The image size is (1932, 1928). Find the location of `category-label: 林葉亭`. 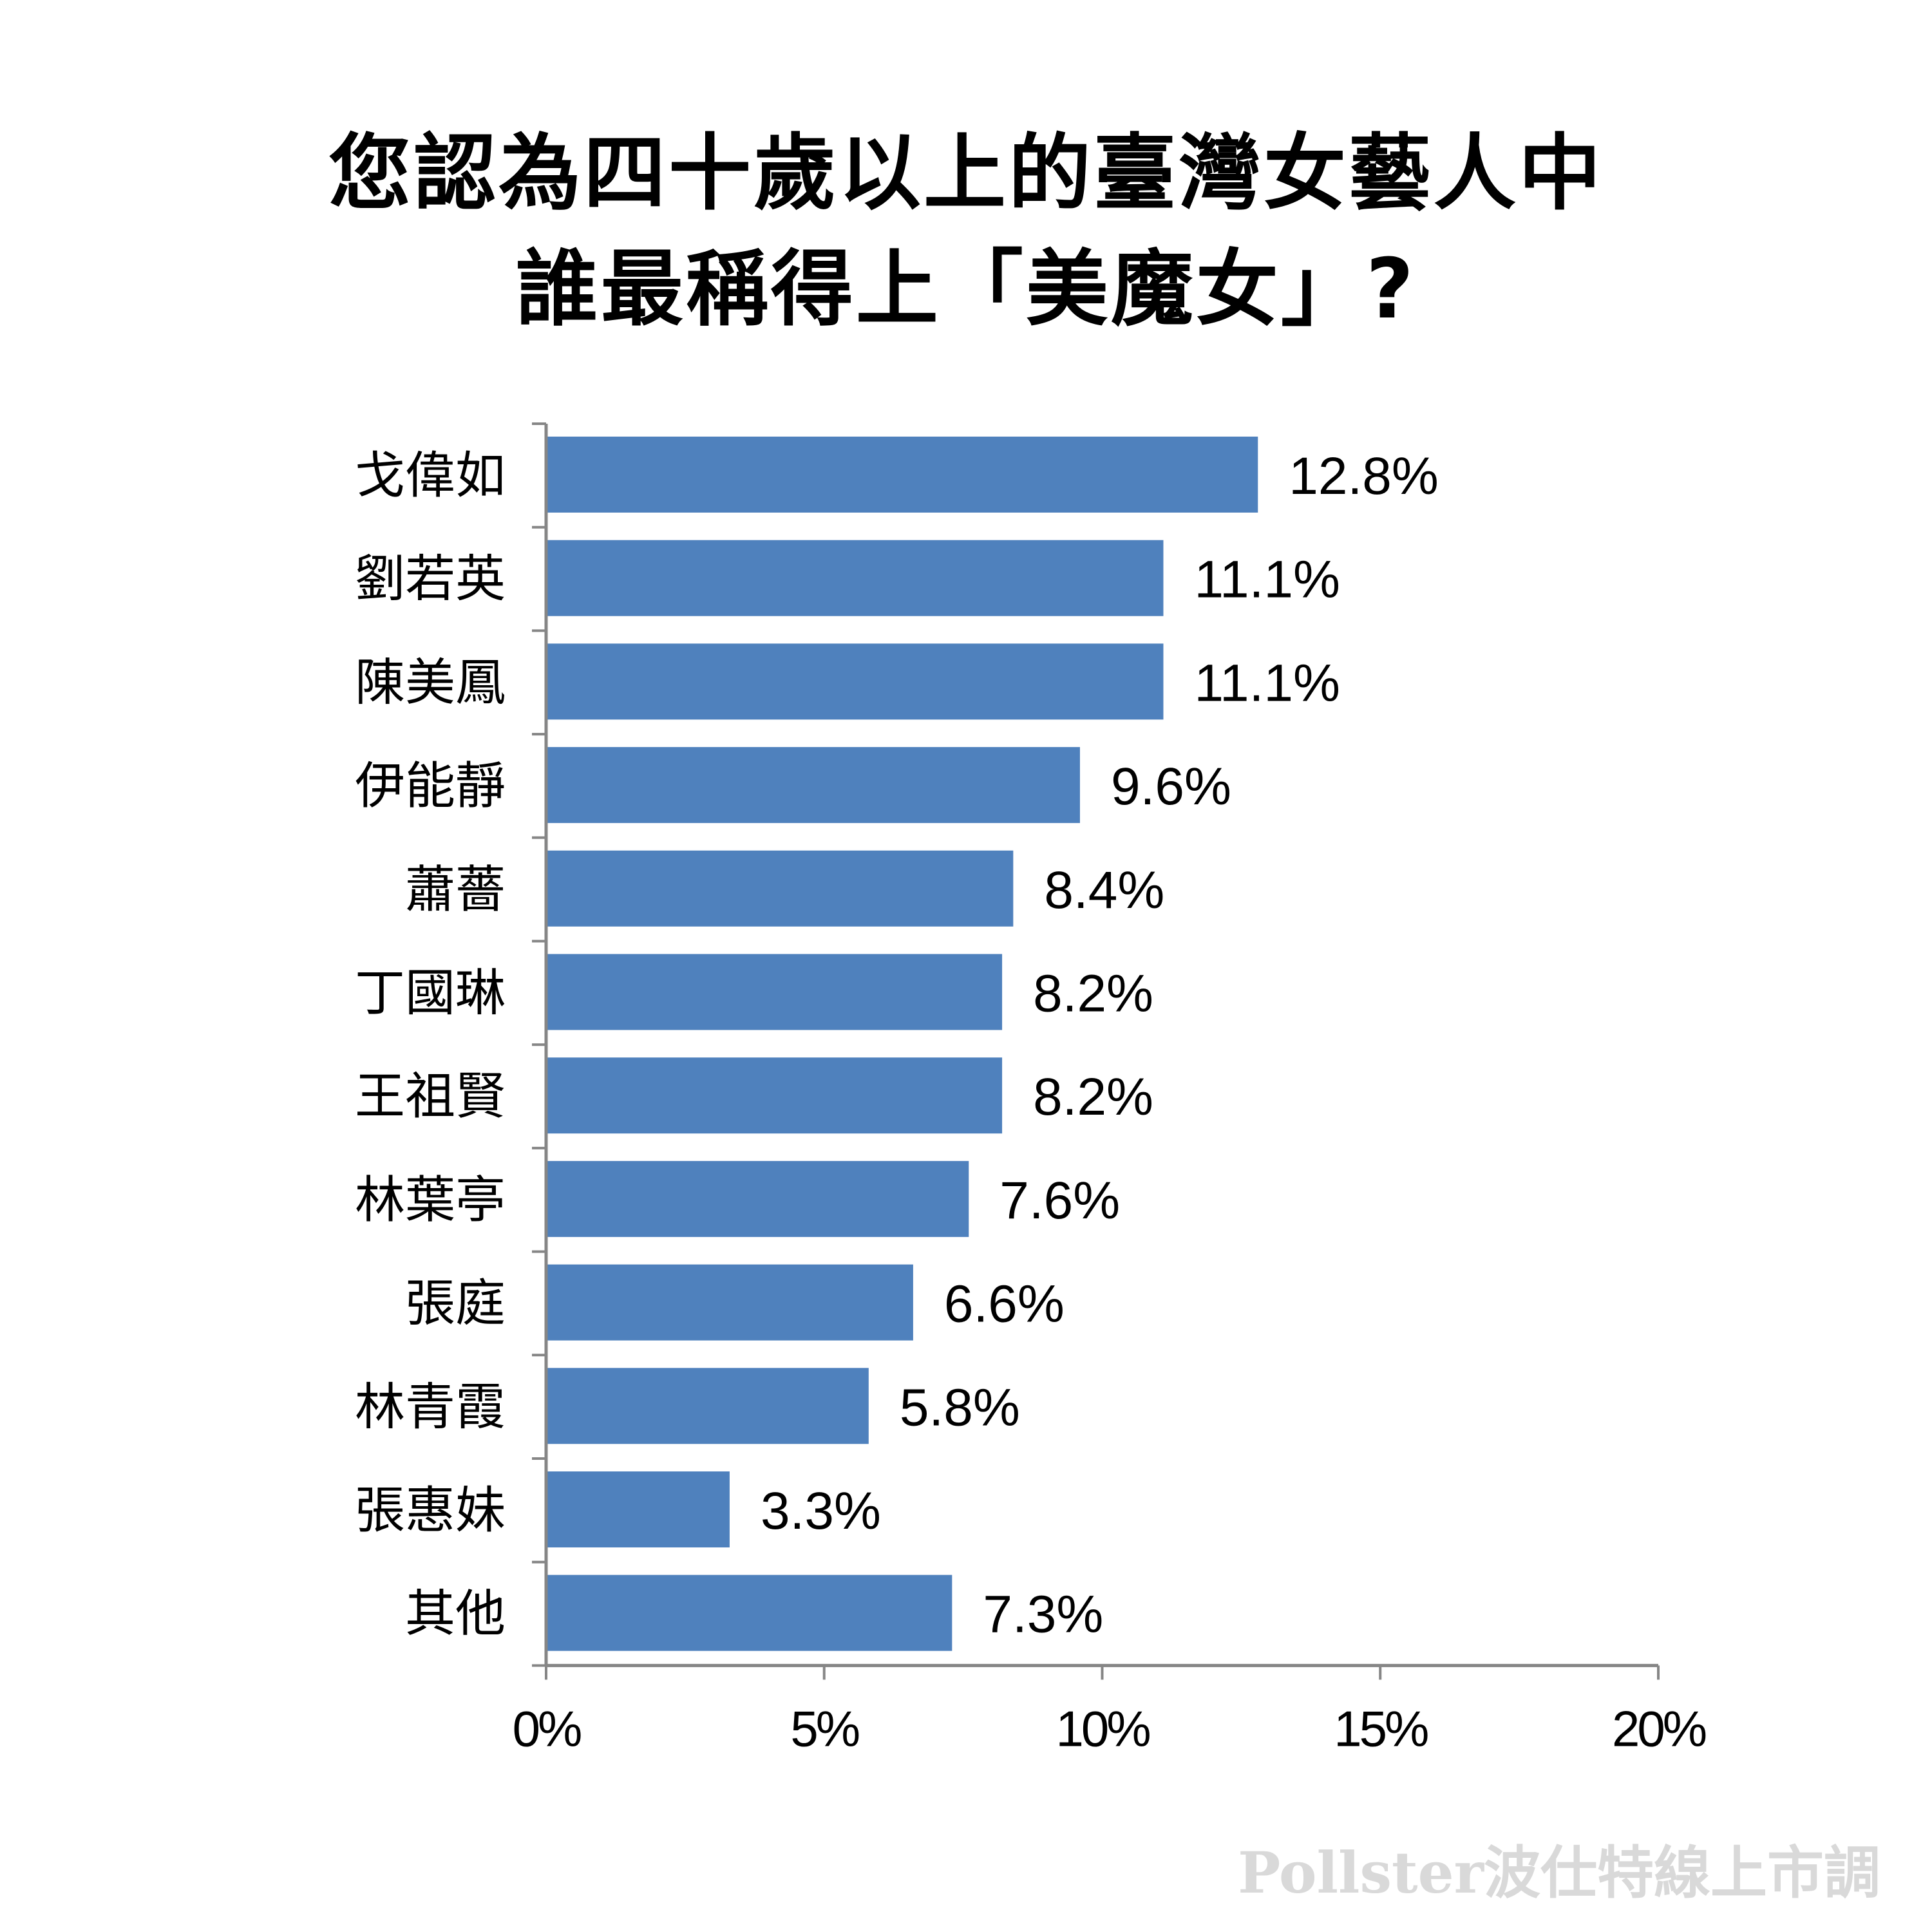

category-label: 林葉亭 is located at coordinates (431, 1200).